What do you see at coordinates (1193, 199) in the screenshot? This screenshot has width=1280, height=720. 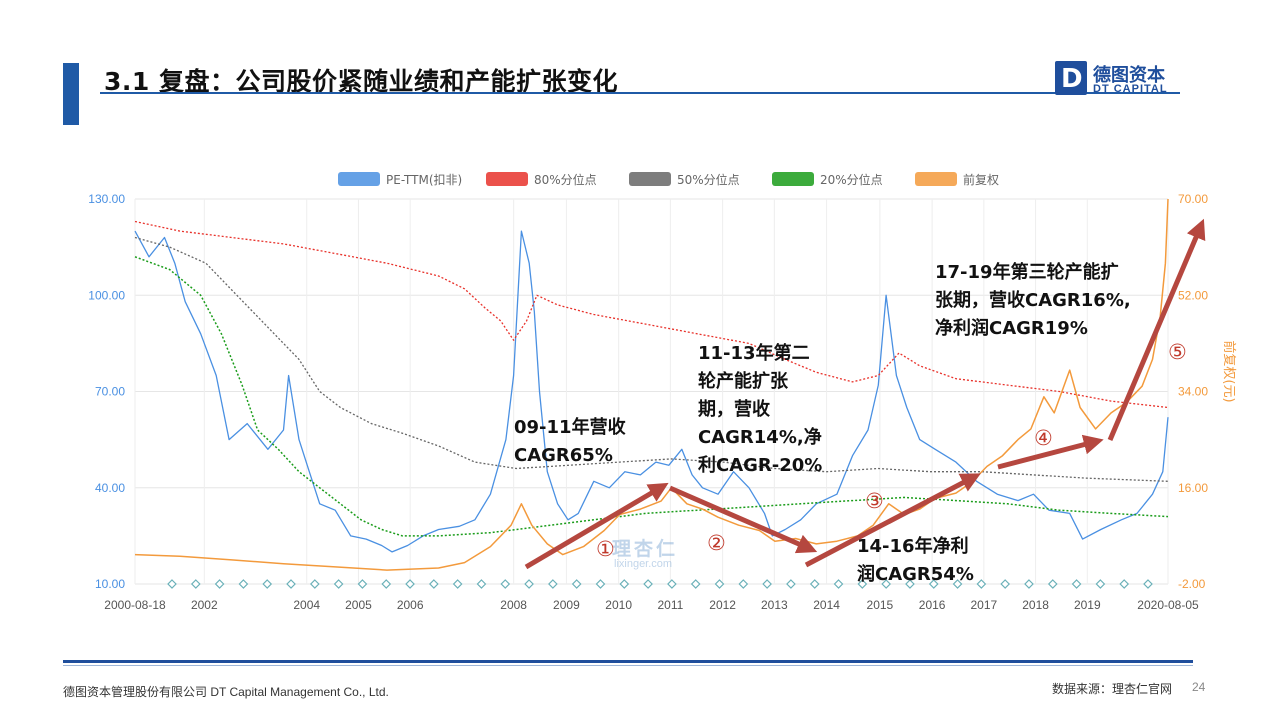 I see `y-right-tick-label: 70.00` at bounding box center [1193, 199].